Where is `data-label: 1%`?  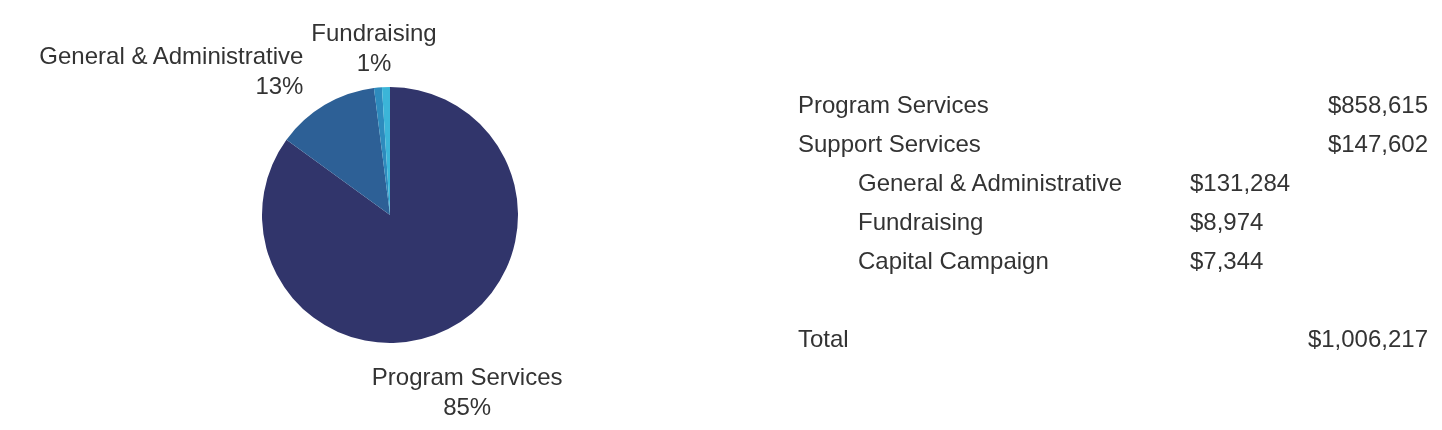 data-label: 1% is located at coordinates (374, 62).